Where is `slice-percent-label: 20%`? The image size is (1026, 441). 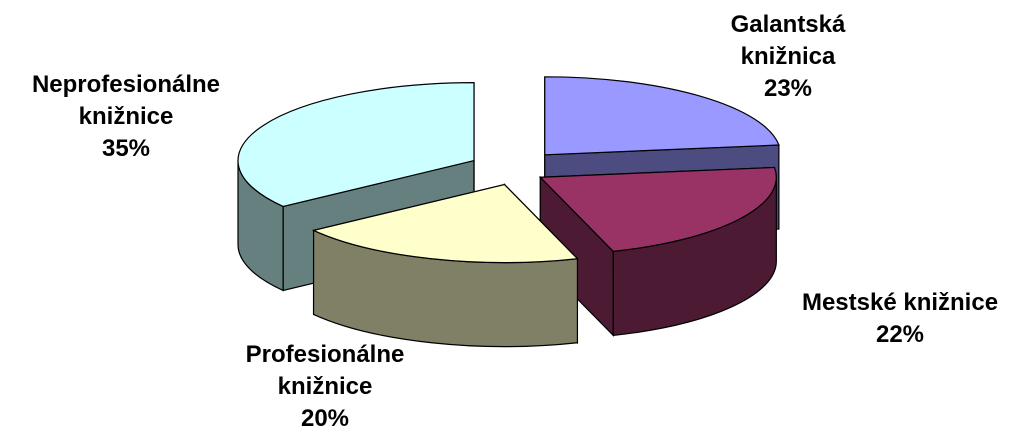
slice-percent-label: 20% is located at coordinates (325, 418).